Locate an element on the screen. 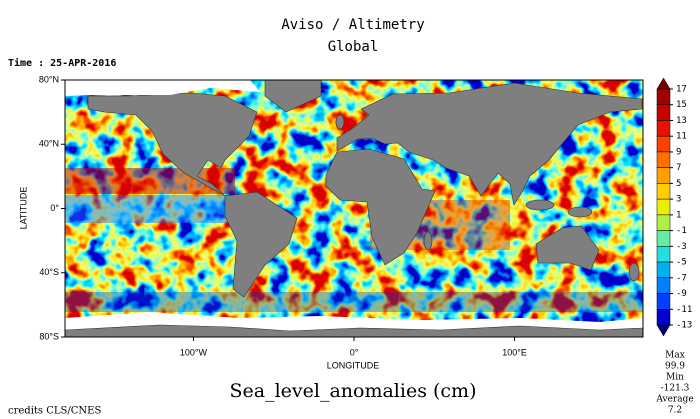  warm-band is located at coordinates (150, 181).